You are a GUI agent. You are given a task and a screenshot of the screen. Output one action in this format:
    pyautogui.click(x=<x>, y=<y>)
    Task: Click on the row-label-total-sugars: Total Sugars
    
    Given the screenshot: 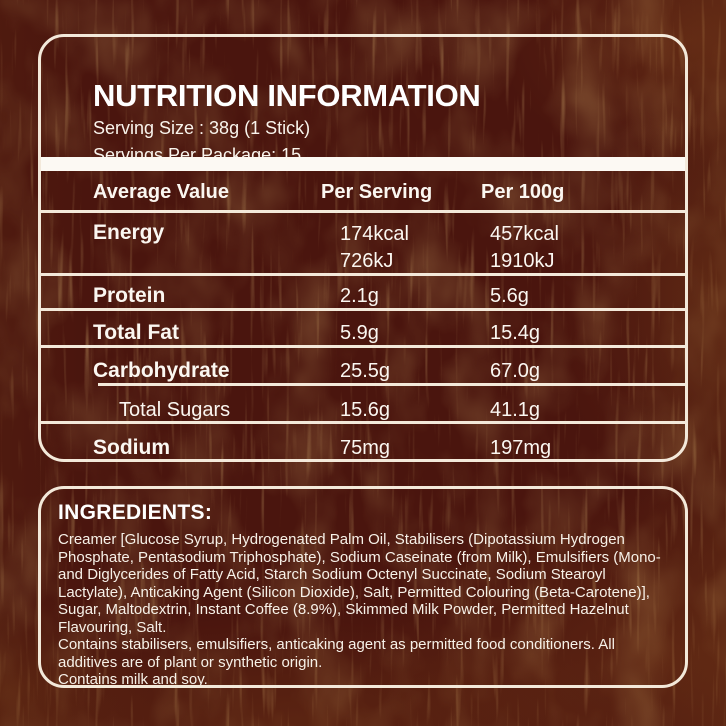 What is the action you would take?
    pyautogui.click(x=175, y=410)
    